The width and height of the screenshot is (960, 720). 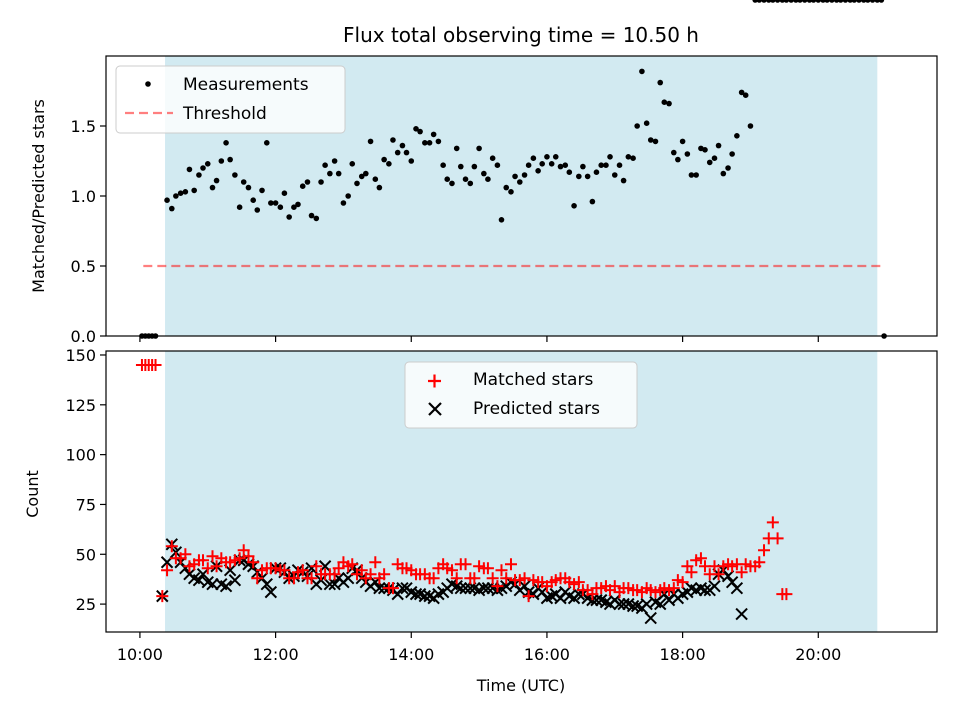 What do you see at coordinates (86, 504) in the screenshot?
I see `y-tick-label: 75` at bounding box center [86, 504].